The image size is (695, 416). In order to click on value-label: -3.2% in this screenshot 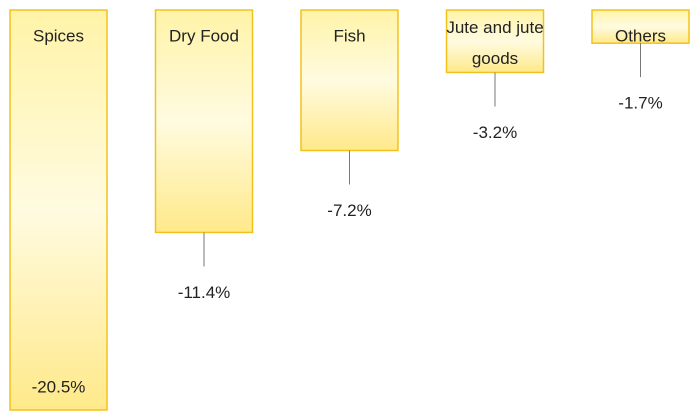, I will do `click(495, 132)`.